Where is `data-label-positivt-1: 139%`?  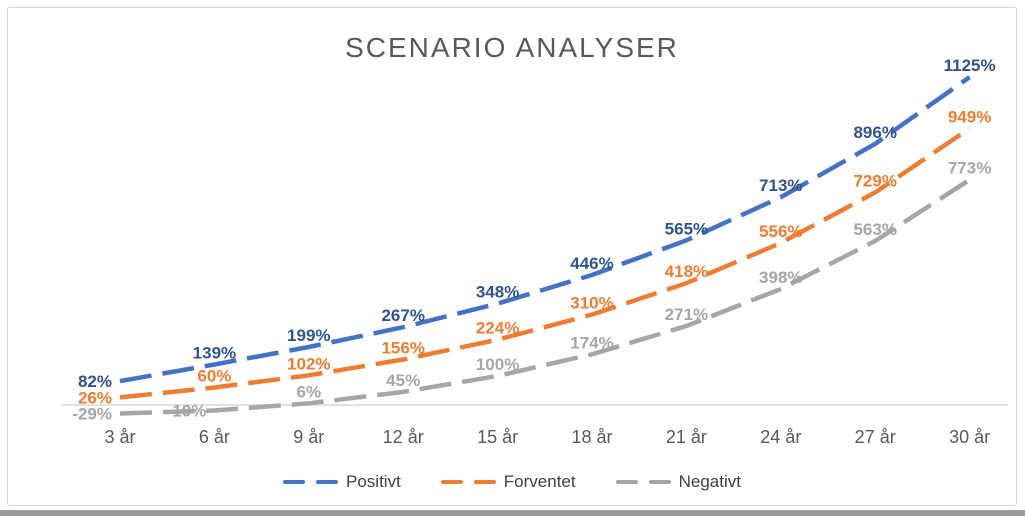
data-label-positivt-1: 139% is located at coordinates (214, 353).